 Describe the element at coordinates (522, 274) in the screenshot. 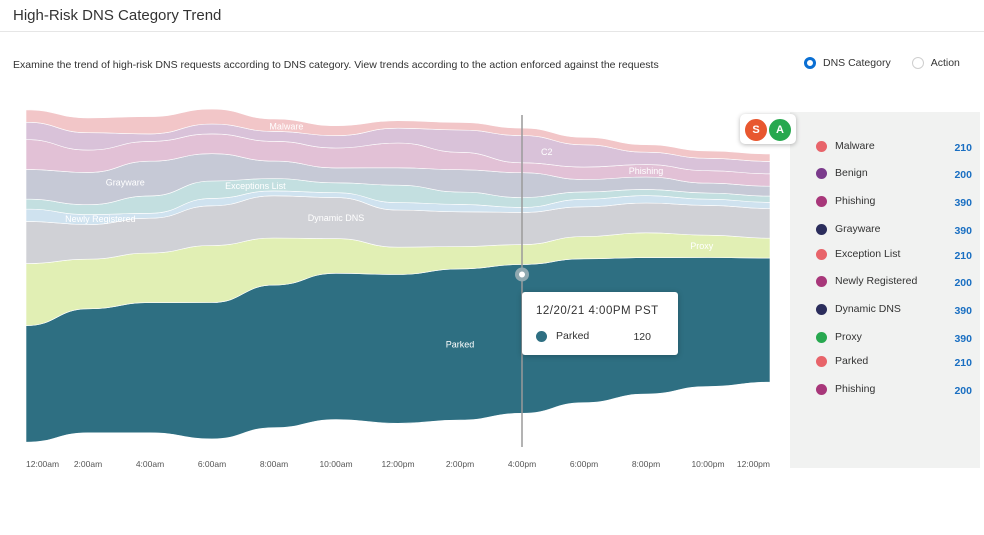

I see `hover-marker` at that location.